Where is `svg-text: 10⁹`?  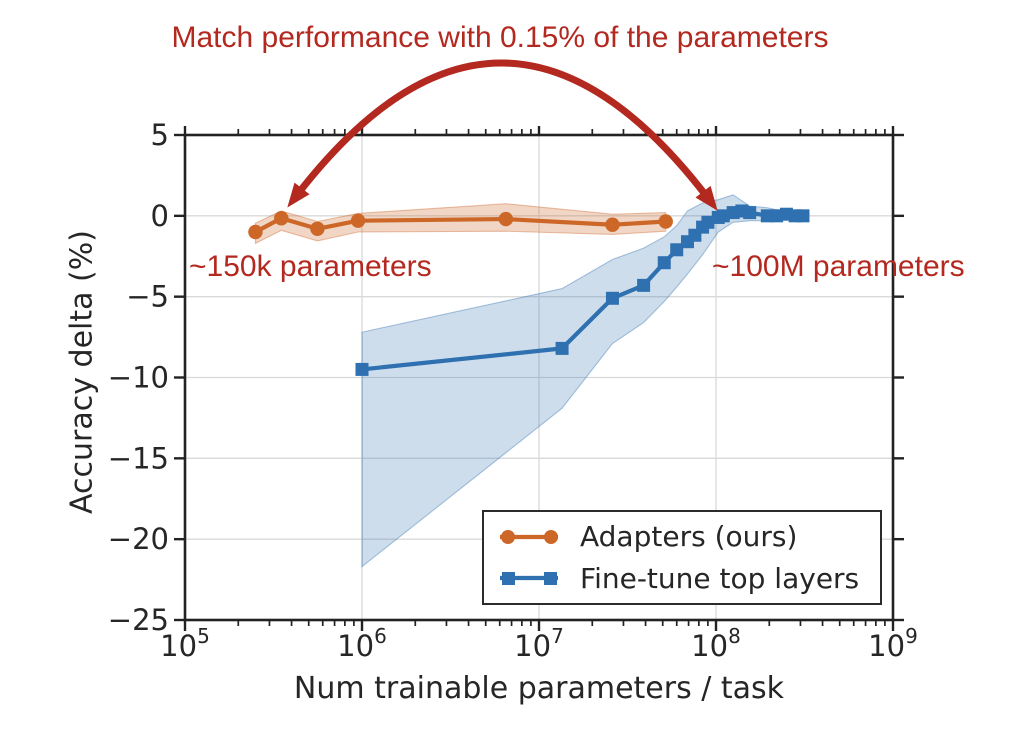 svg-text: 10⁹ is located at coordinates (893, 643).